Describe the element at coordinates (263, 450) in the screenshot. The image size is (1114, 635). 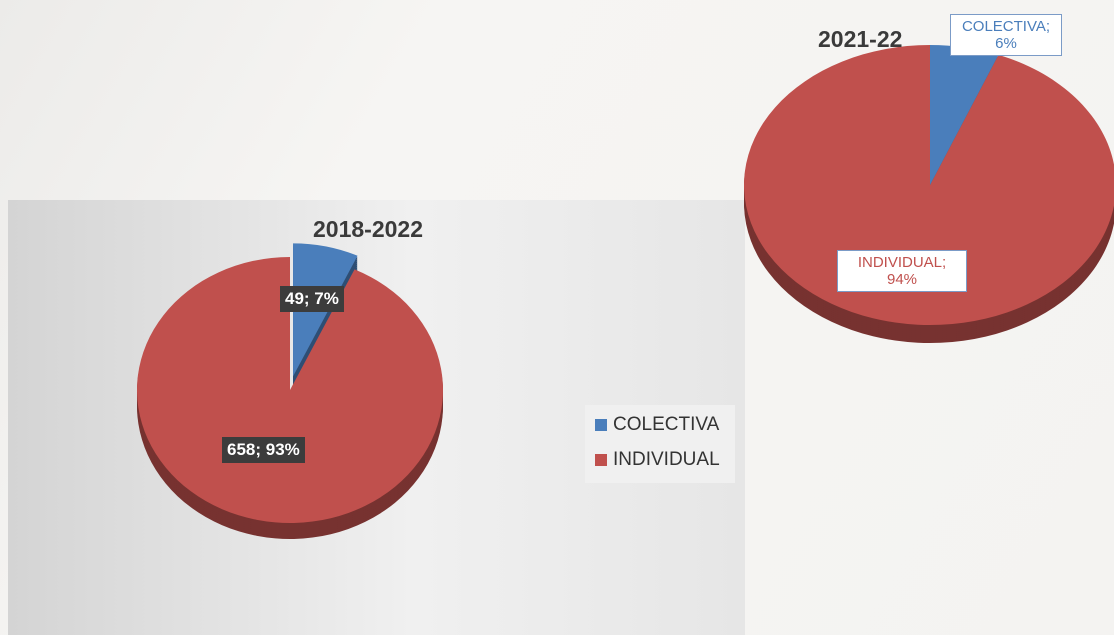
I see `data-label: 658; 93%` at that location.